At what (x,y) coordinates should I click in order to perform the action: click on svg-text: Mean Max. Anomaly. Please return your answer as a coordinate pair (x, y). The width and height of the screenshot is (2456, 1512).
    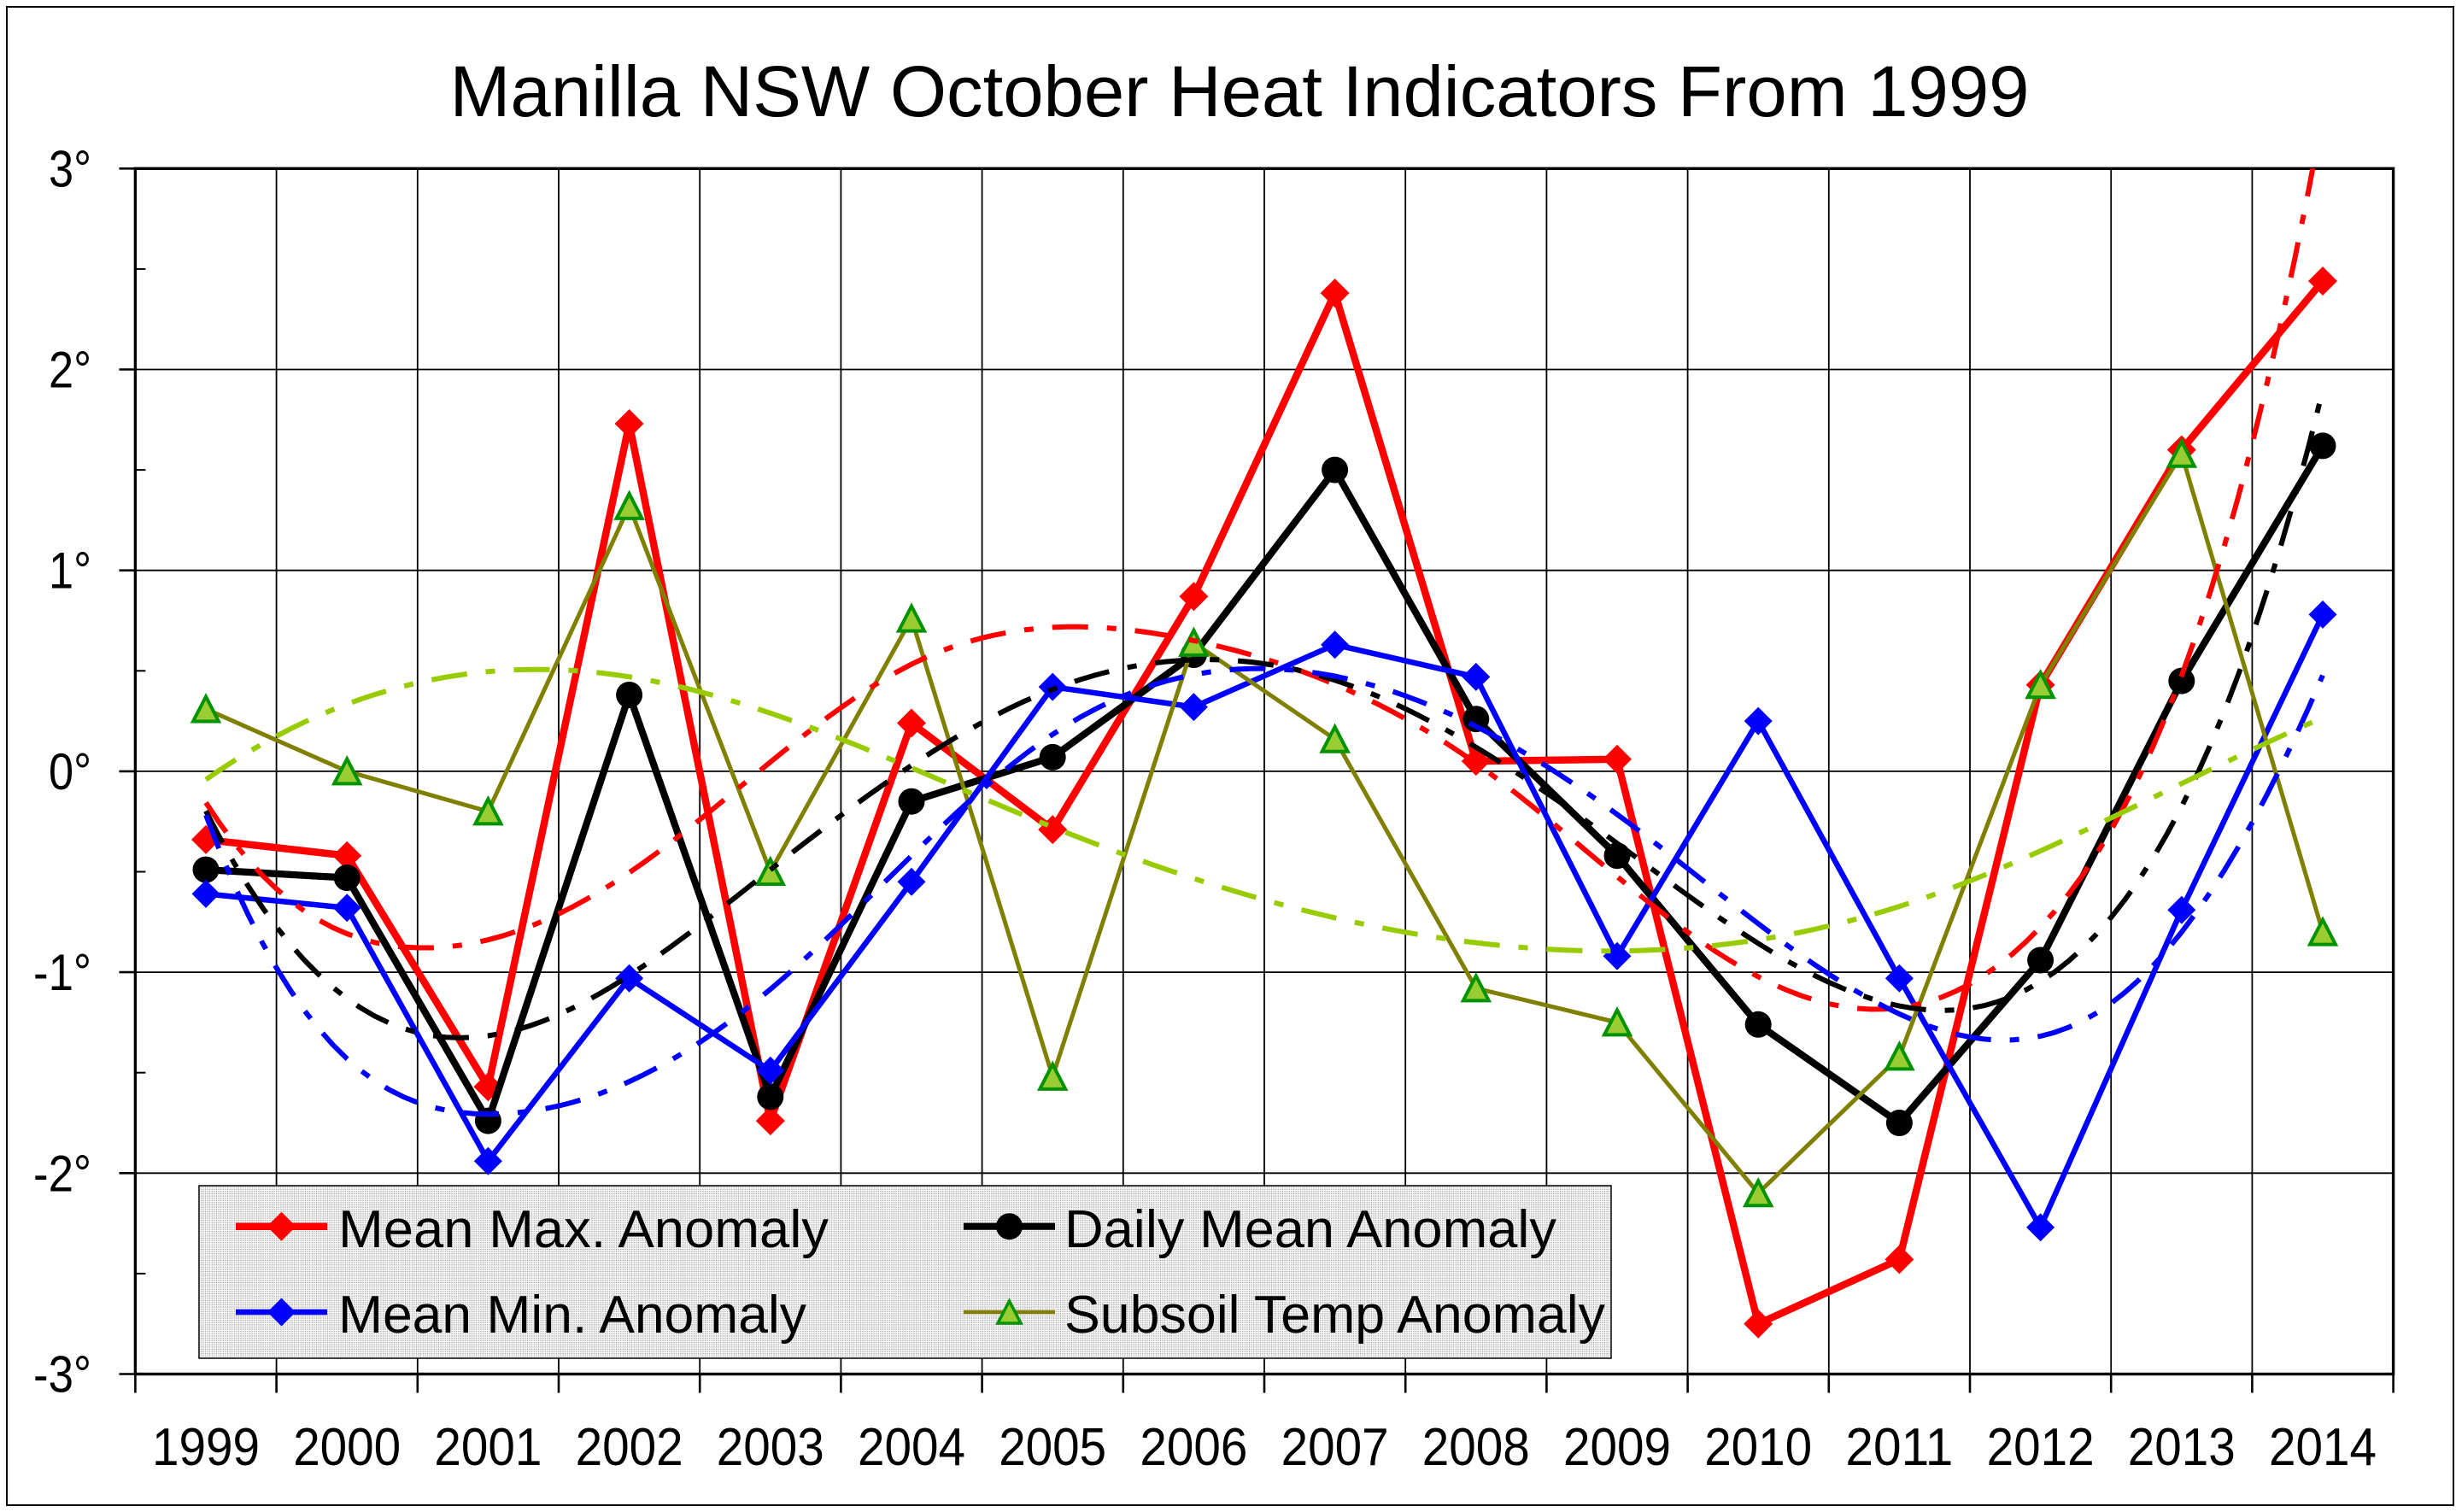
    Looking at the image, I should click on (583, 1229).